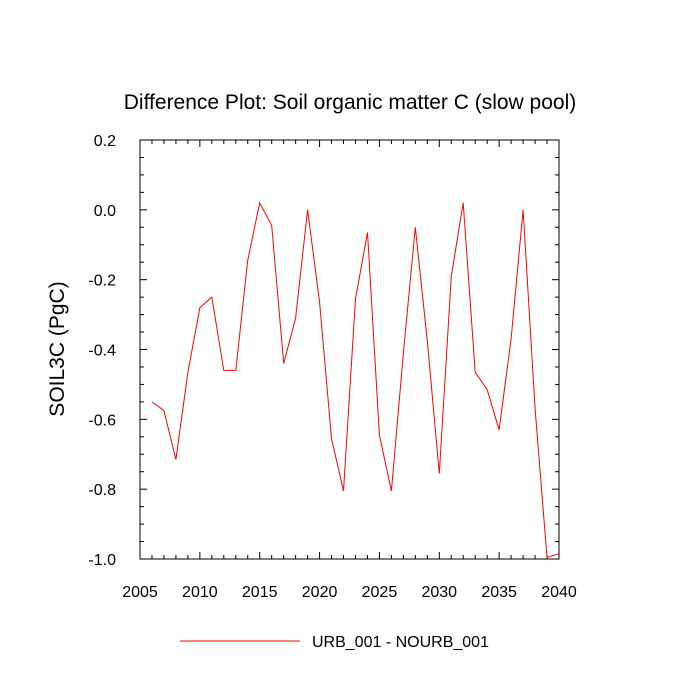  I want to click on x-tick-label: 2025, so click(380, 592).